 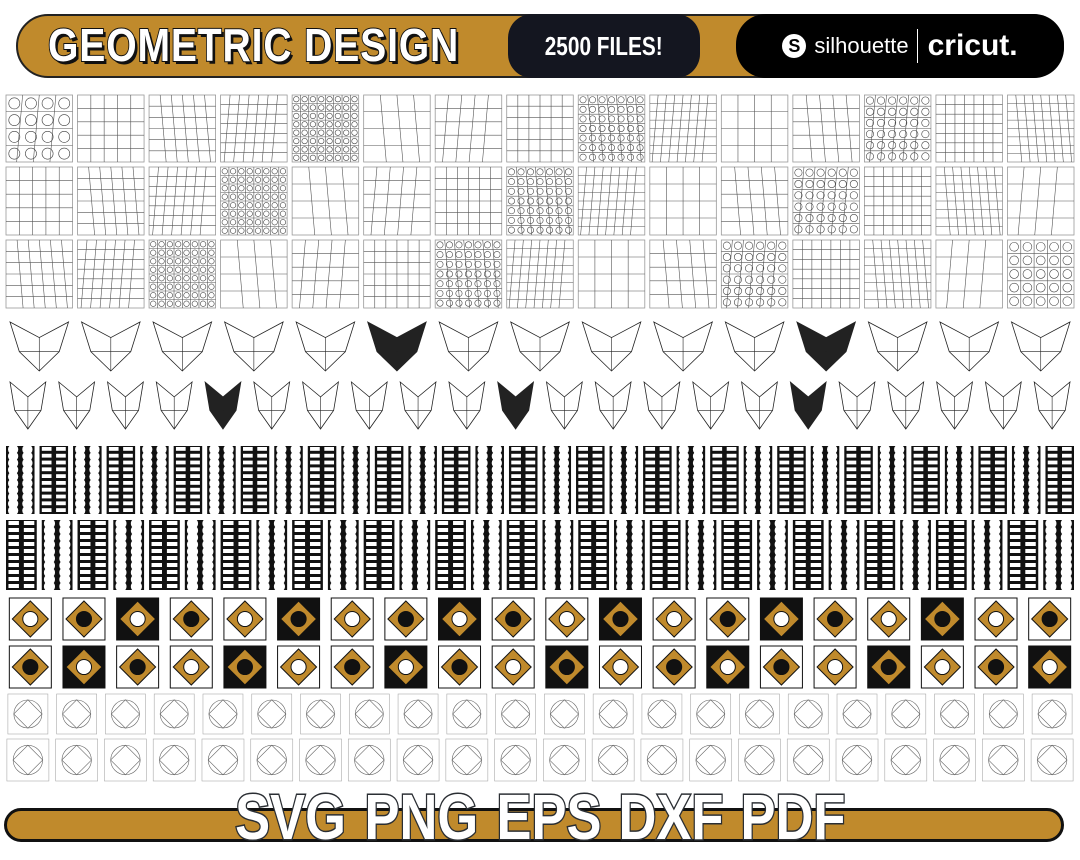 What do you see at coordinates (604, 46) in the screenshot?
I see `files-count-badge: 2500 FILES!` at bounding box center [604, 46].